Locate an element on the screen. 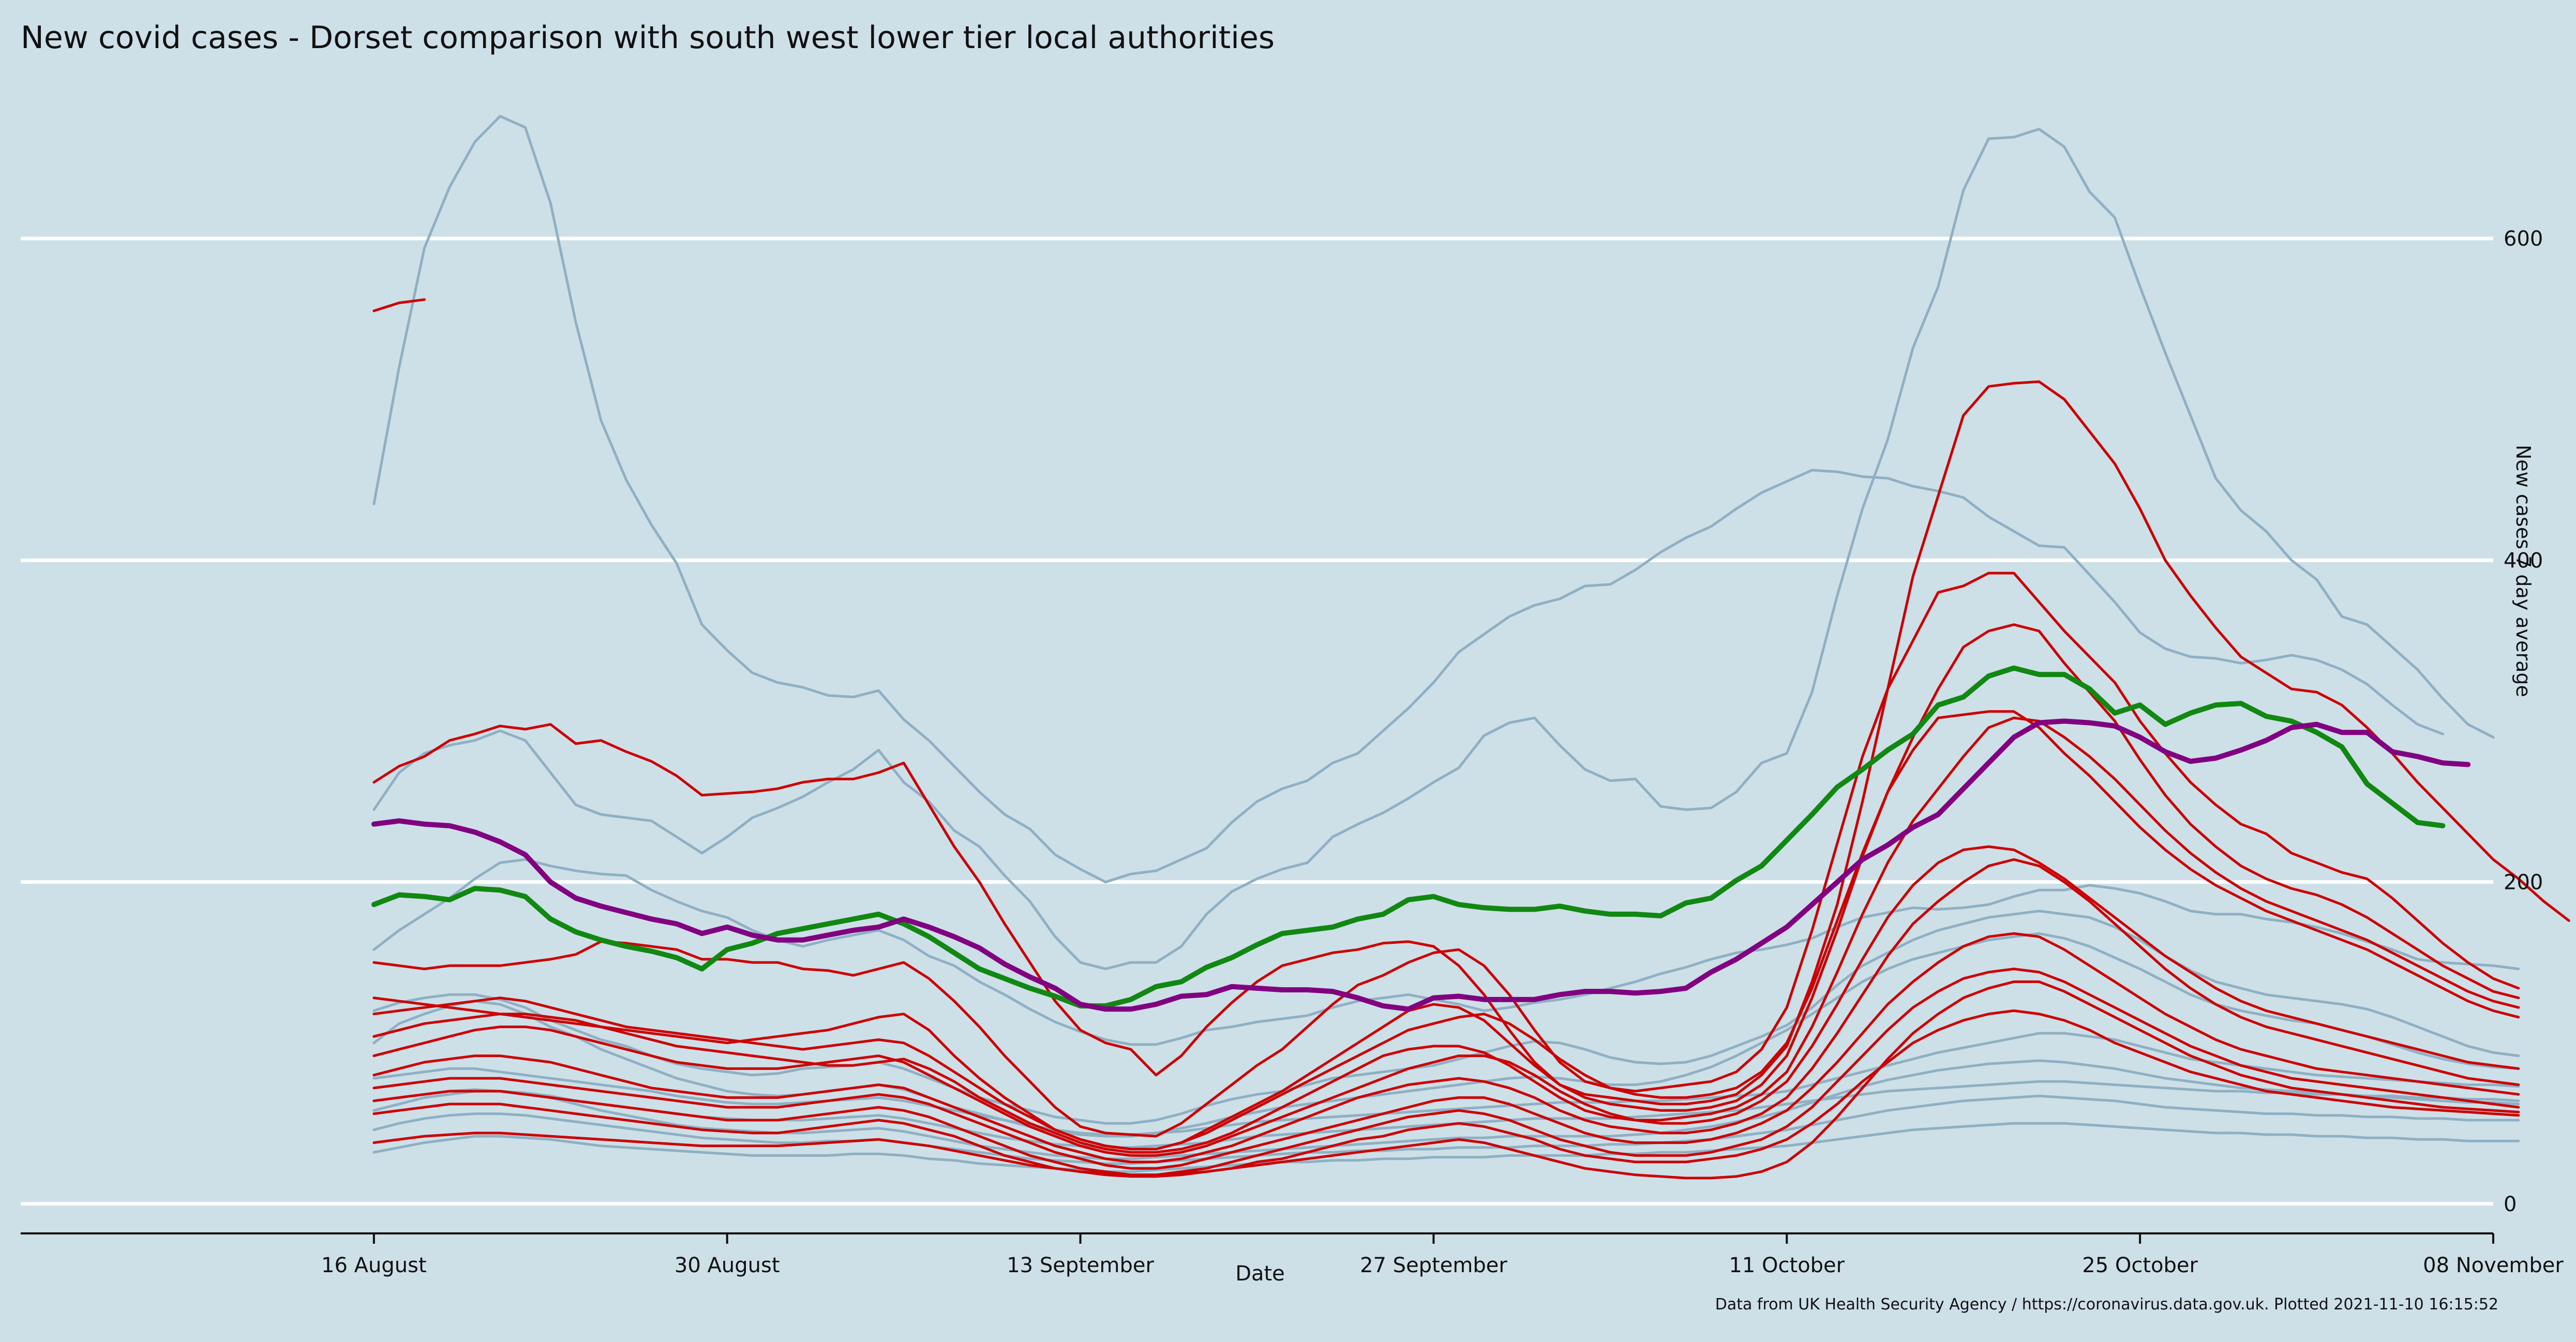 The image size is (2576, 1342). y-tick-label-200: 200 is located at coordinates (2523, 883).